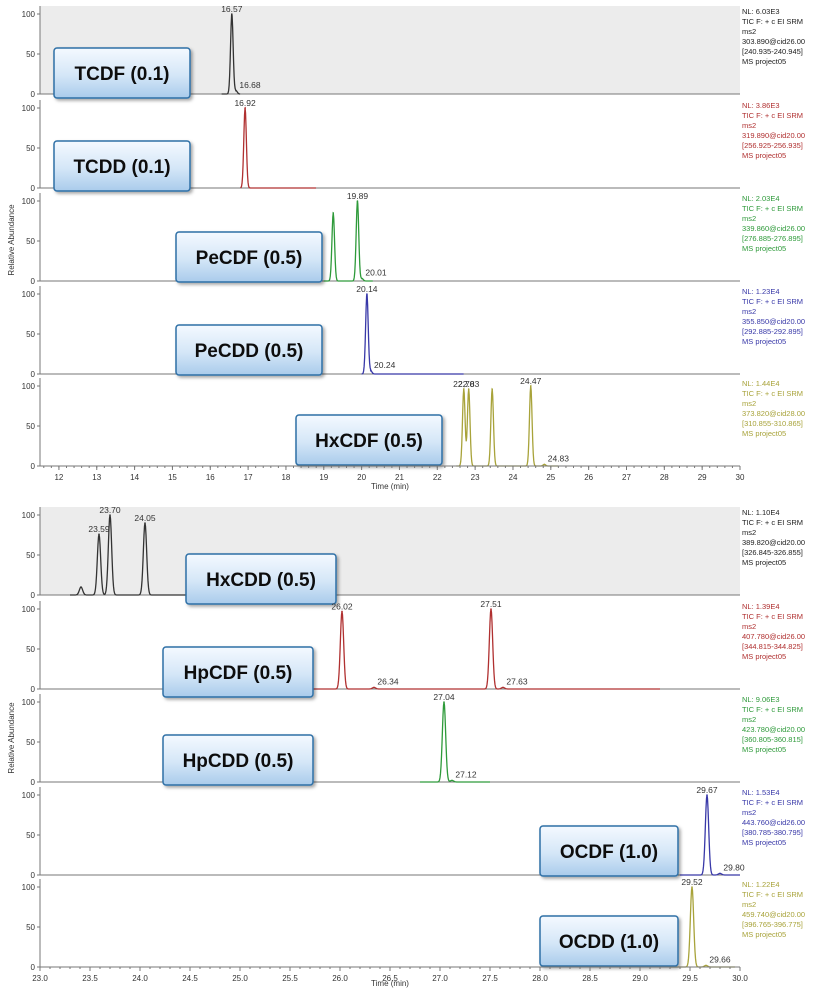 This screenshot has width=822, height=993. What do you see at coordinates (761, 884) in the screenshot?
I see `trace-info-line: NL: 1.22E4` at bounding box center [761, 884].